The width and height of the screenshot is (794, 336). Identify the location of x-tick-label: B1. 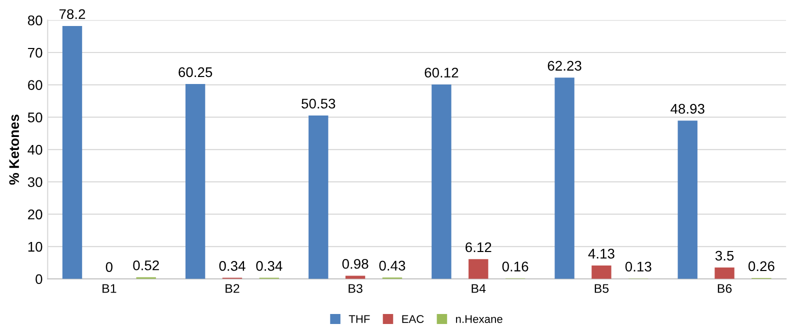
(109, 288).